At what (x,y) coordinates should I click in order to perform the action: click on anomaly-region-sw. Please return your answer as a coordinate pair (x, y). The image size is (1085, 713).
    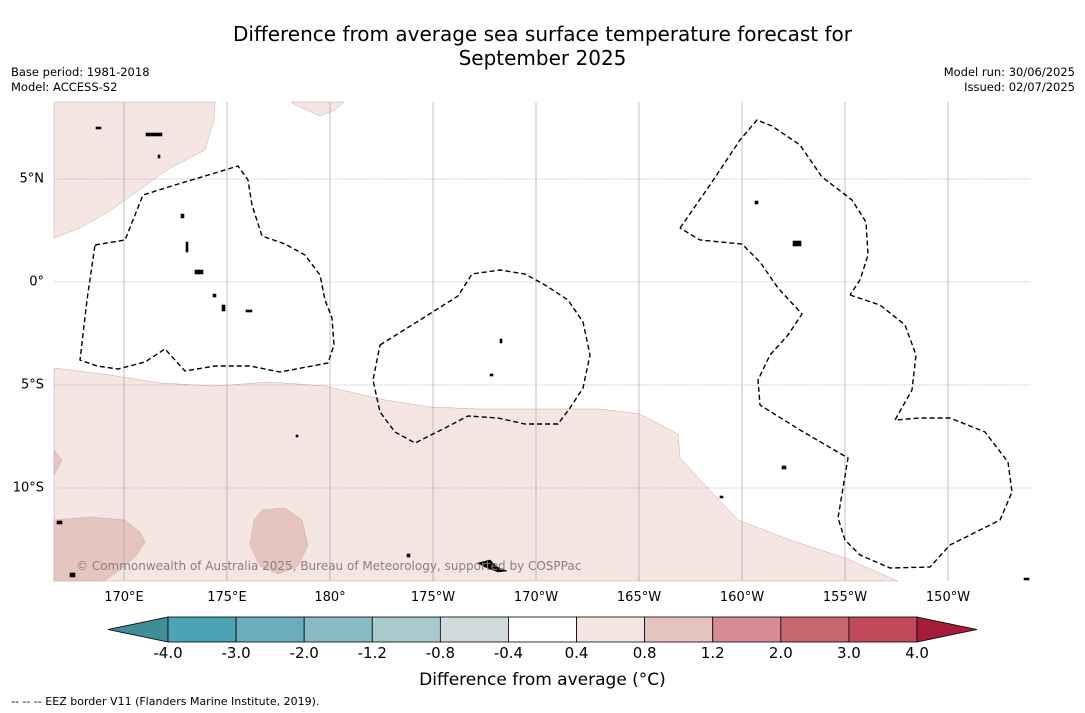
    Looking at the image, I should click on (99, 549).